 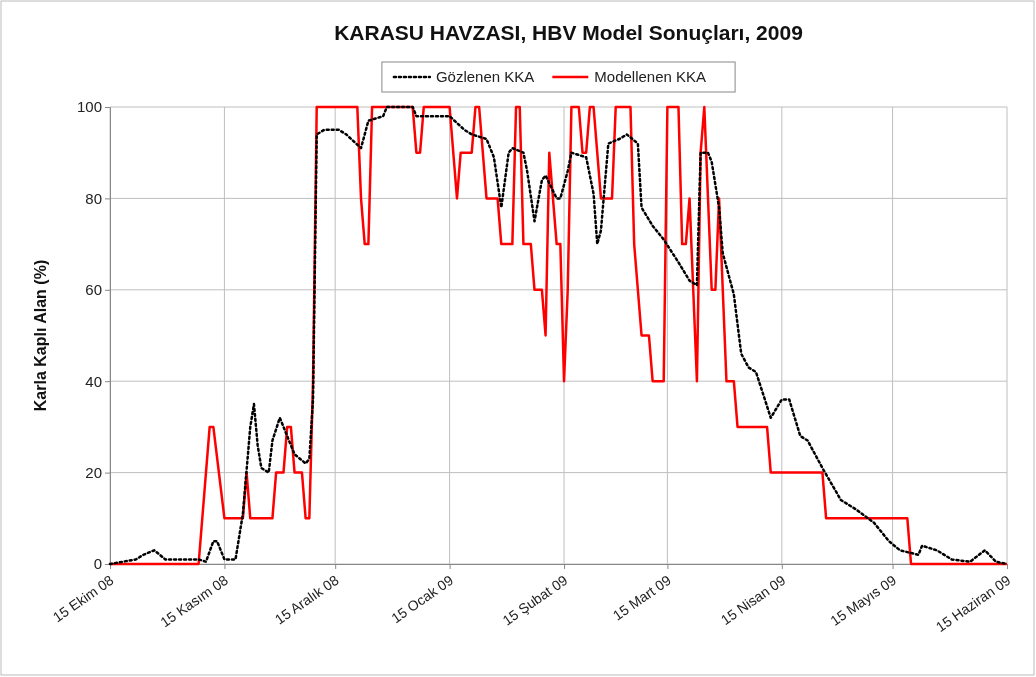 I want to click on y-tick-label: 40, so click(x=93, y=381).